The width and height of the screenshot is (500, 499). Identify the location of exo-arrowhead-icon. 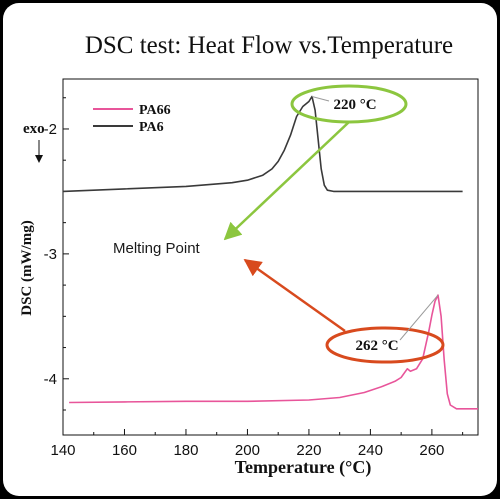
(39, 159).